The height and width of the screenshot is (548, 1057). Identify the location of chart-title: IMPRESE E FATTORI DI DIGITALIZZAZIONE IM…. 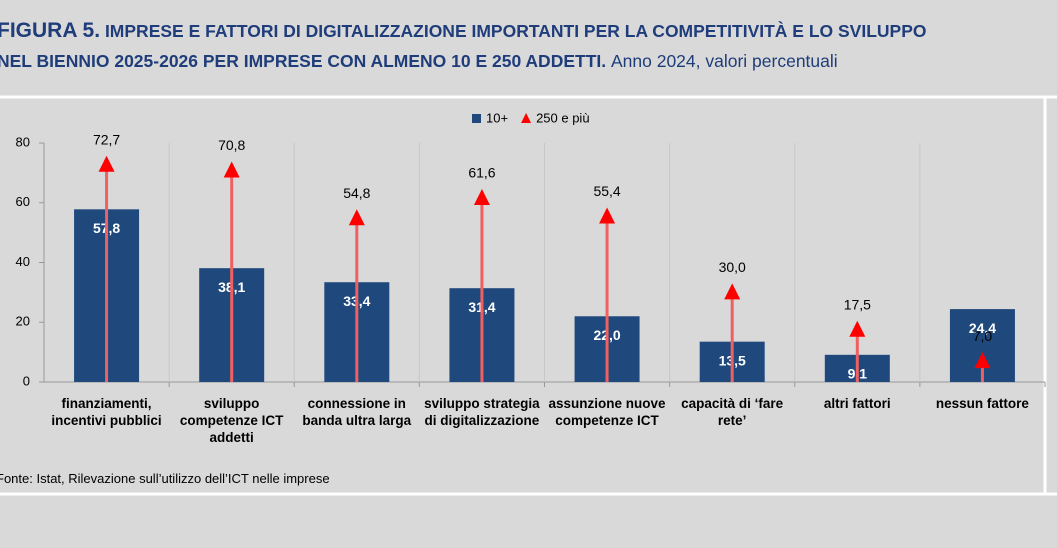
(463, 46).